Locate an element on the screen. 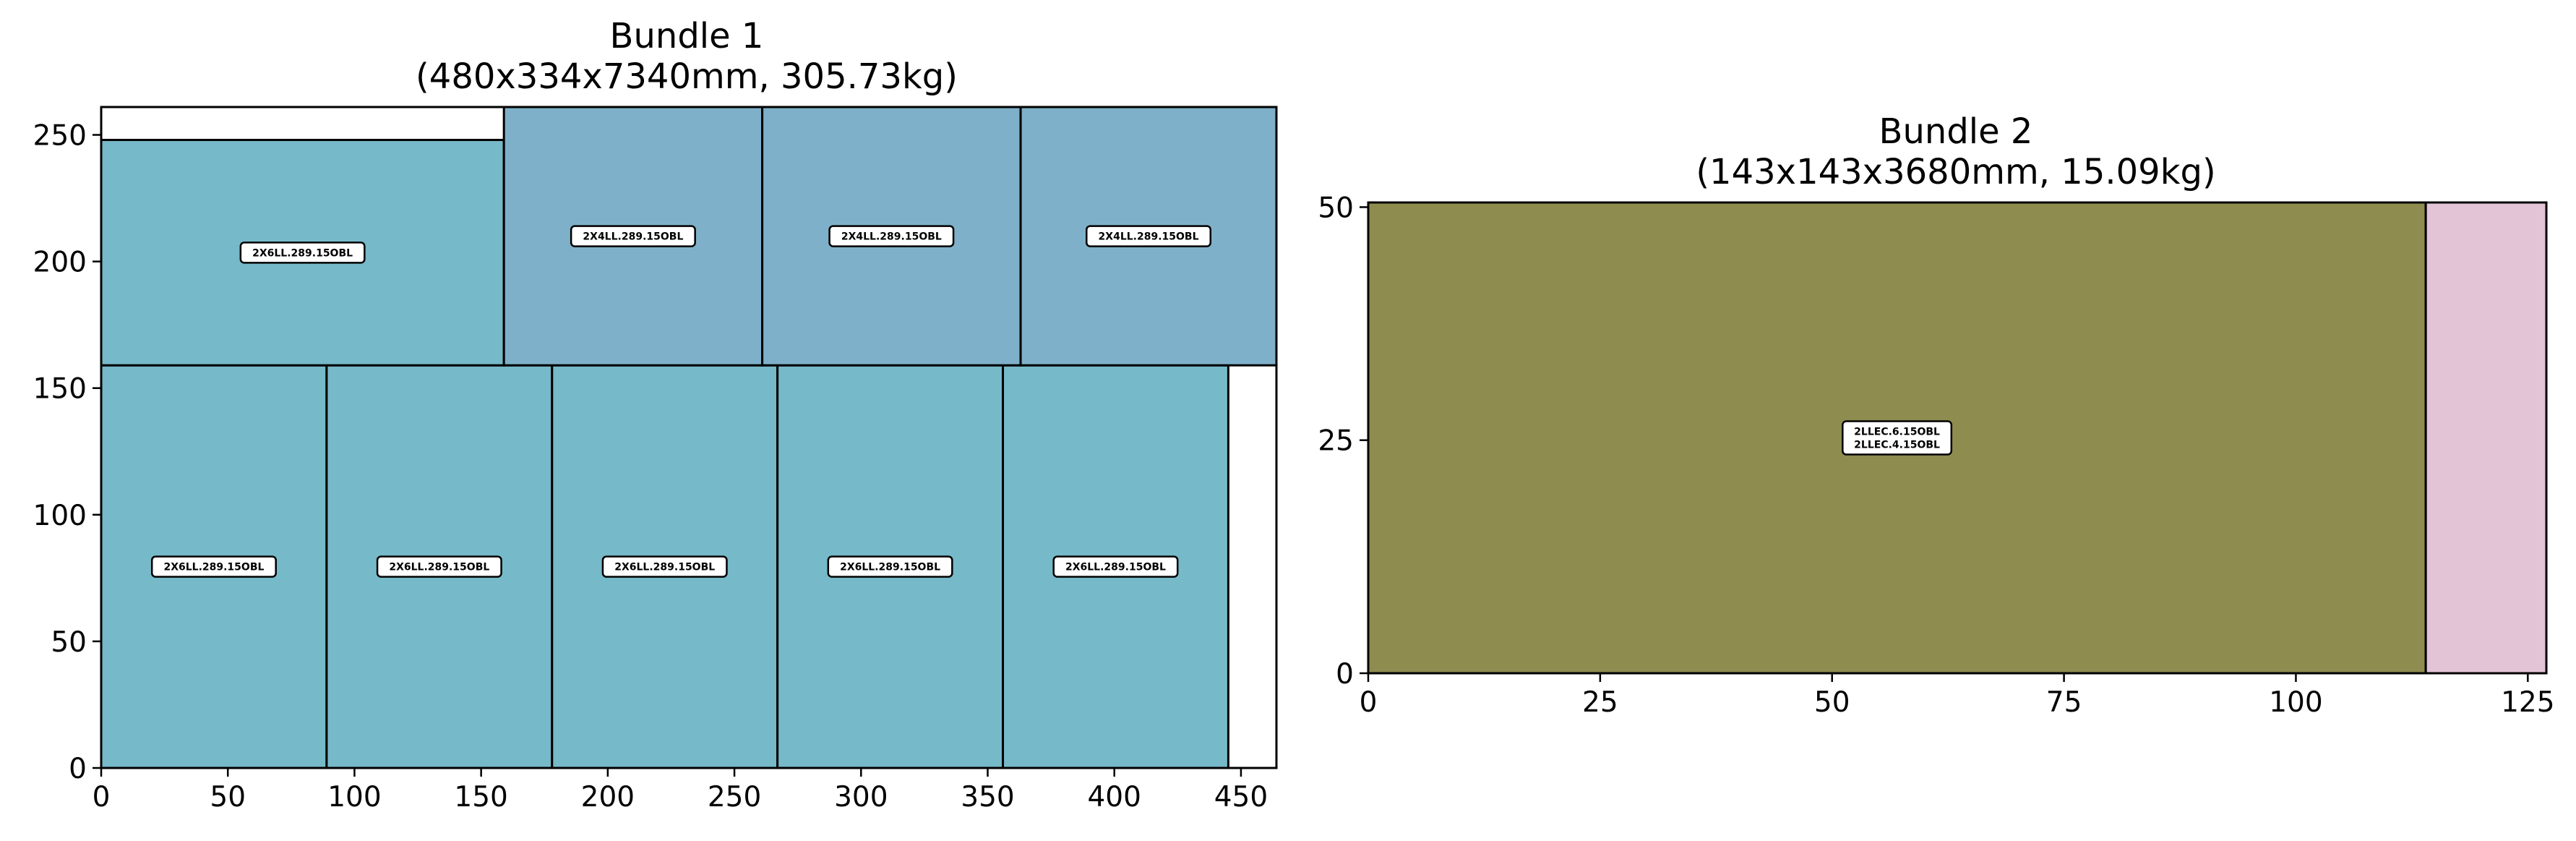 The height and width of the screenshot is (841, 2576). bundle-1-ytick-label-3: 150 is located at coordinates (60, 389).